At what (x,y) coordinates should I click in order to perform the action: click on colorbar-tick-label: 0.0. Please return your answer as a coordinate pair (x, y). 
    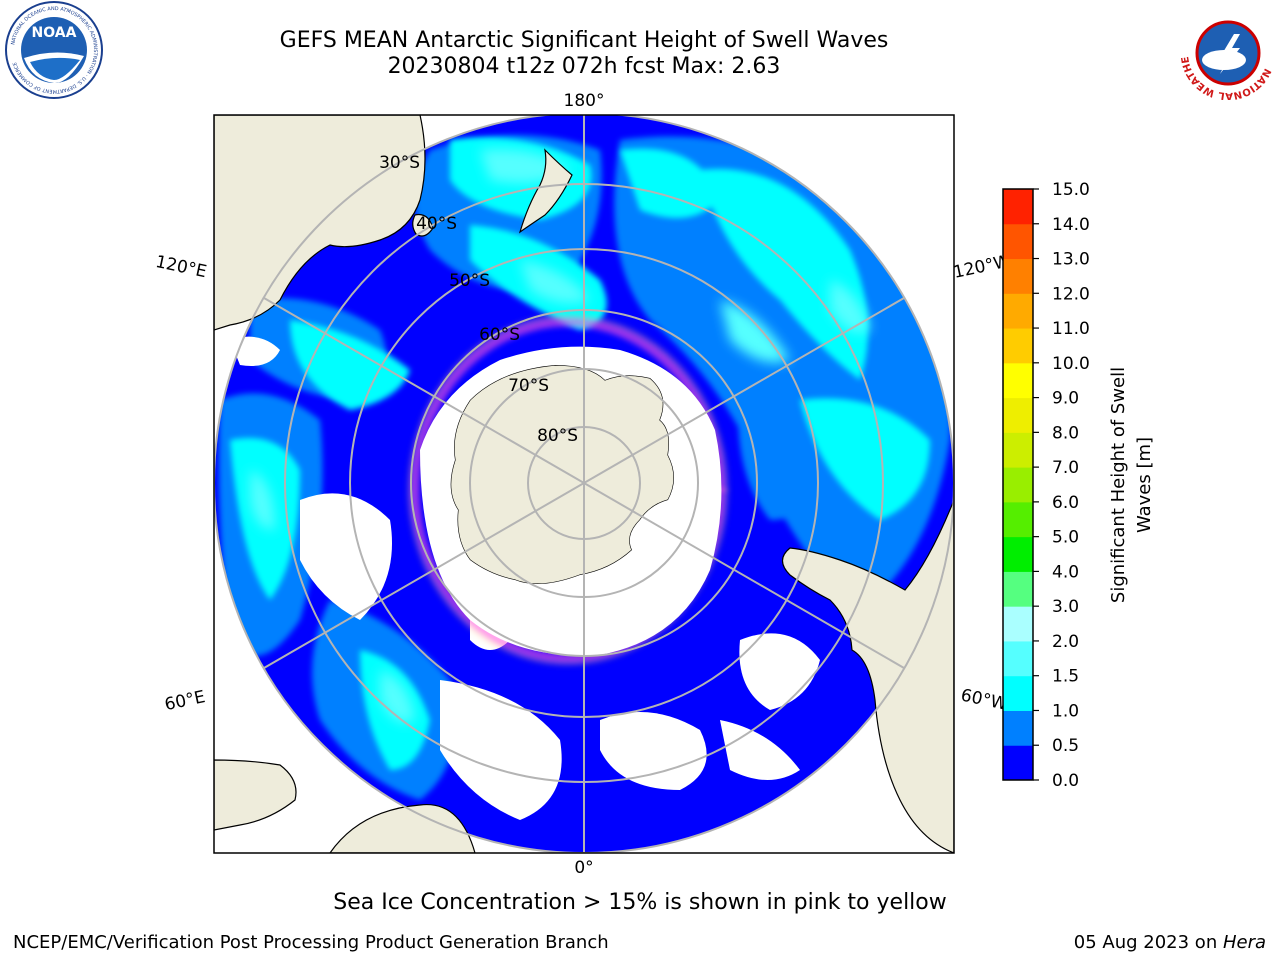
    Looking at the image, I should click on (1065, 781).